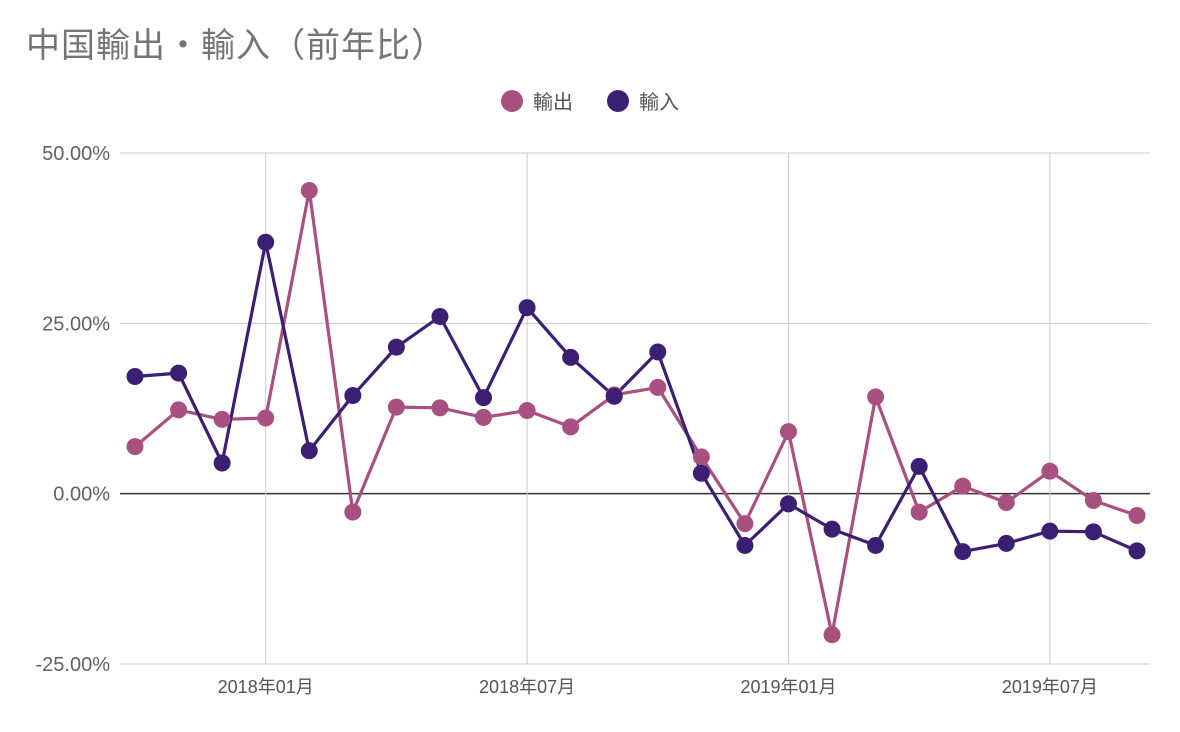  I want to click on x-tick-label: 2019年01月, so click(788, 687).